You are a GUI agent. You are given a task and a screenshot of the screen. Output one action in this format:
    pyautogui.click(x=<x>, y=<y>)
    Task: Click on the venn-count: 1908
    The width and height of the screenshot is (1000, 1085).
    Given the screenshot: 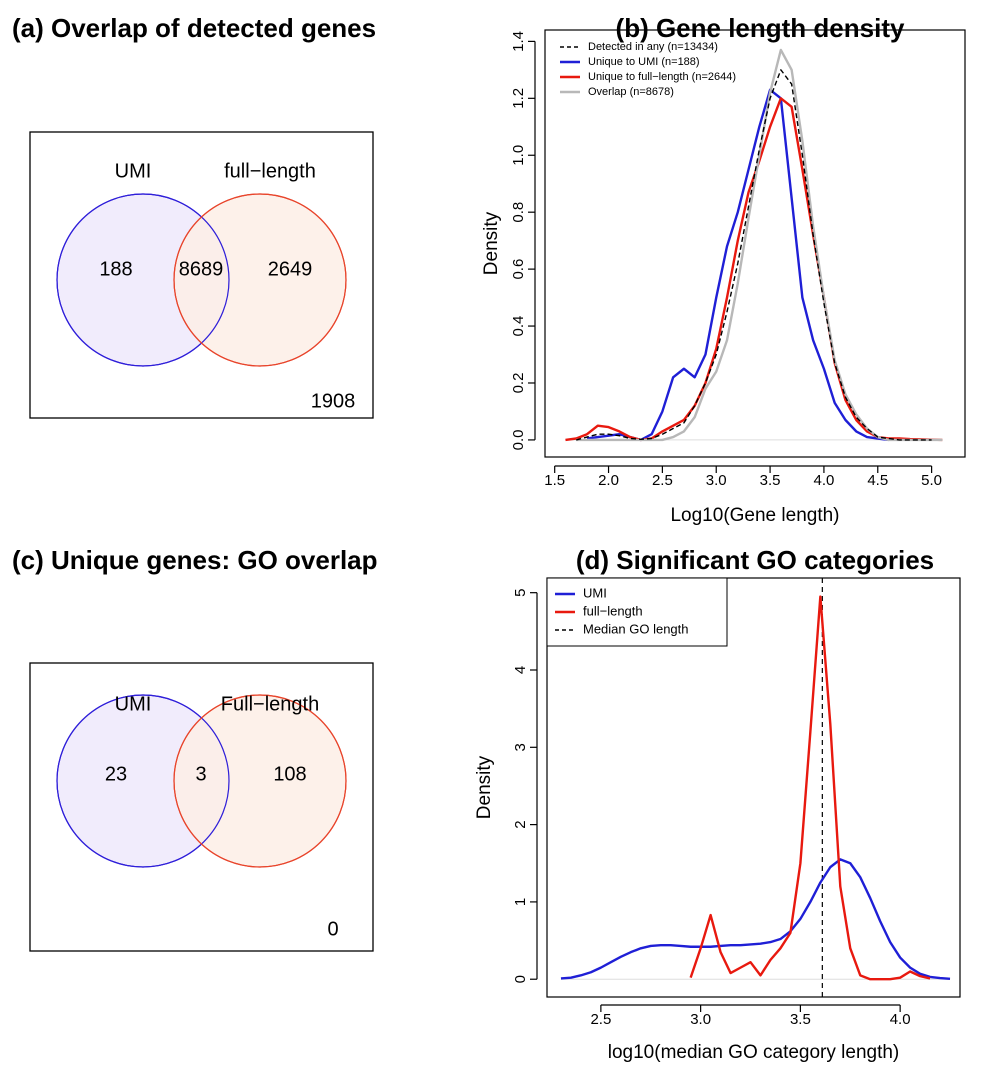 What is the action you would take?
    pyautogui.click(x=333, y=401)
    